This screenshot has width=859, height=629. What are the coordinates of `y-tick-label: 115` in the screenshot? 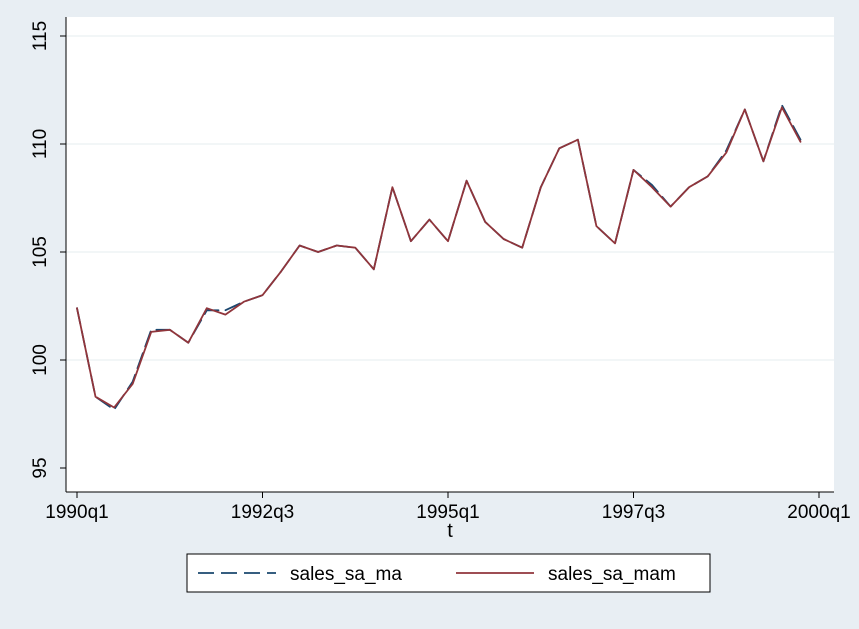 It's located at (40, 36).